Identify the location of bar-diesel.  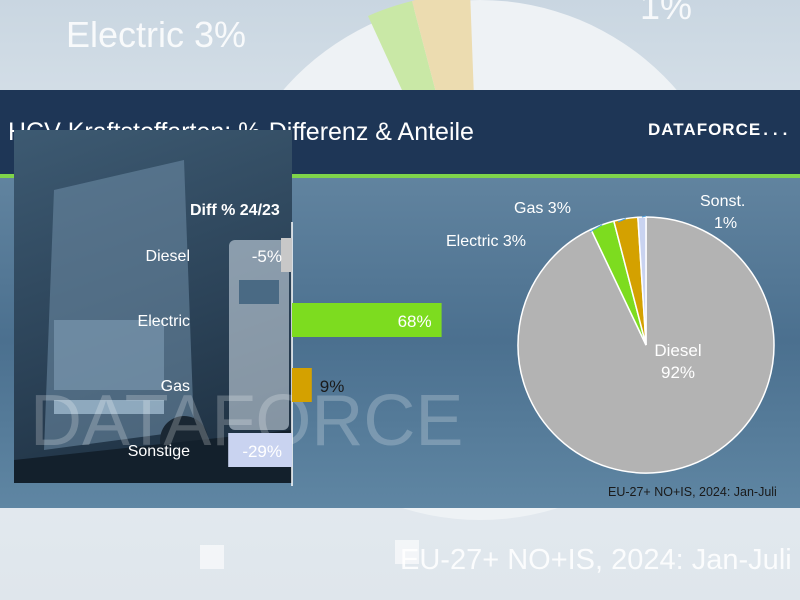
(286, 255).